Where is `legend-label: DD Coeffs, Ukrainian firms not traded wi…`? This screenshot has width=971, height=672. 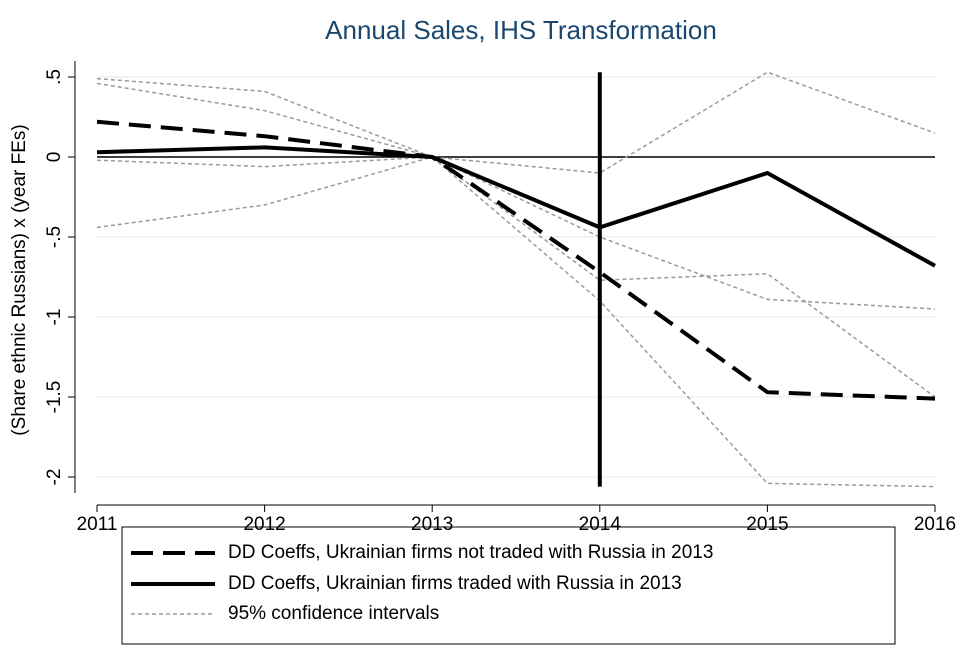 legend-label: DD Coeffs, Ukrainian firms not traded wi… is located at coordinates (470, 552).